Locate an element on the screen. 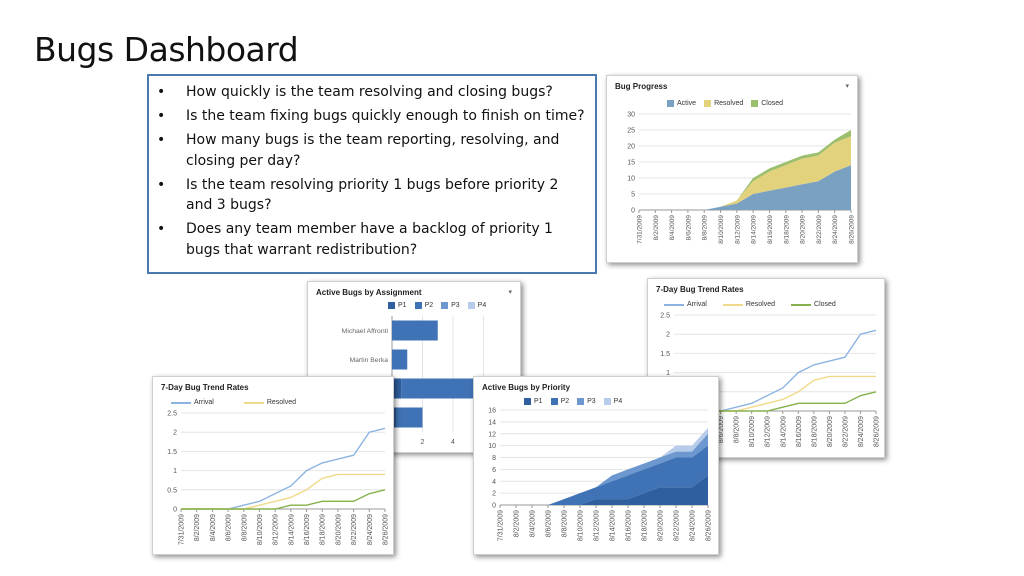  area-p1 is located at coordinates (604, 490).